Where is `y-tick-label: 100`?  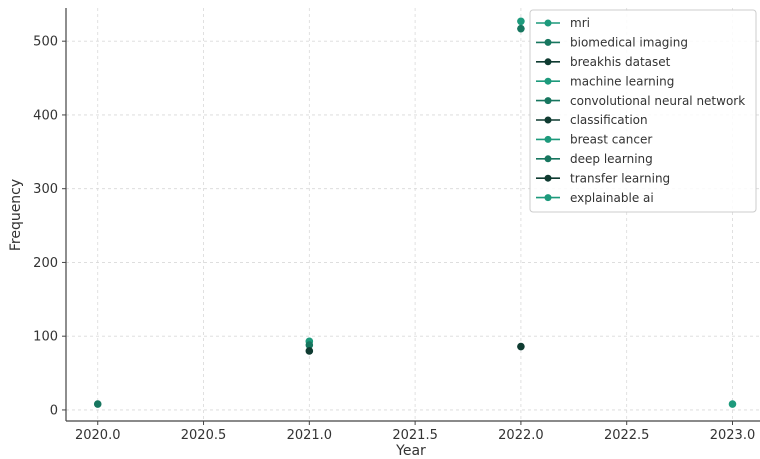
y-tick-label: 100 is located at coordinates (45, 337).